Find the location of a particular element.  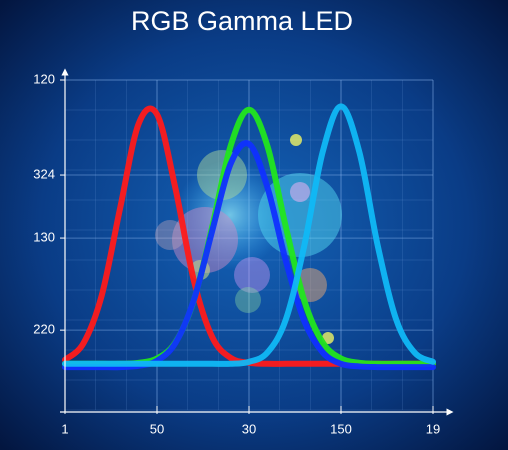

x-tick-label: 19 is located at coordinates (433, 428).